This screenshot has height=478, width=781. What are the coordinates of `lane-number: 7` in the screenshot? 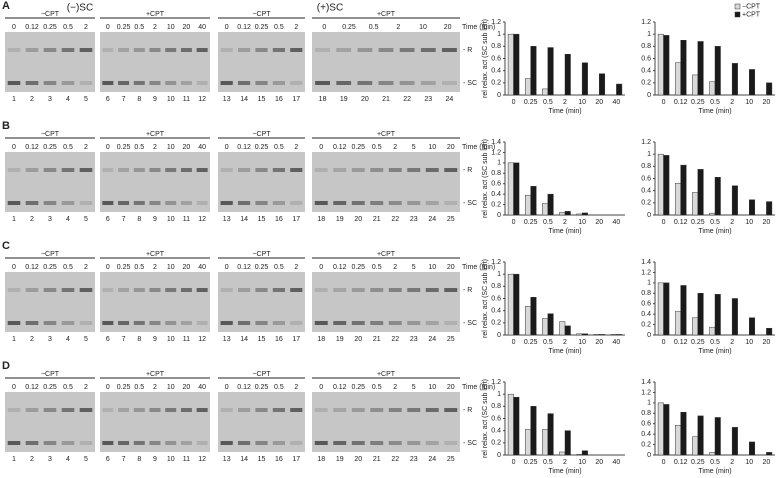 It's located at (124, 99).